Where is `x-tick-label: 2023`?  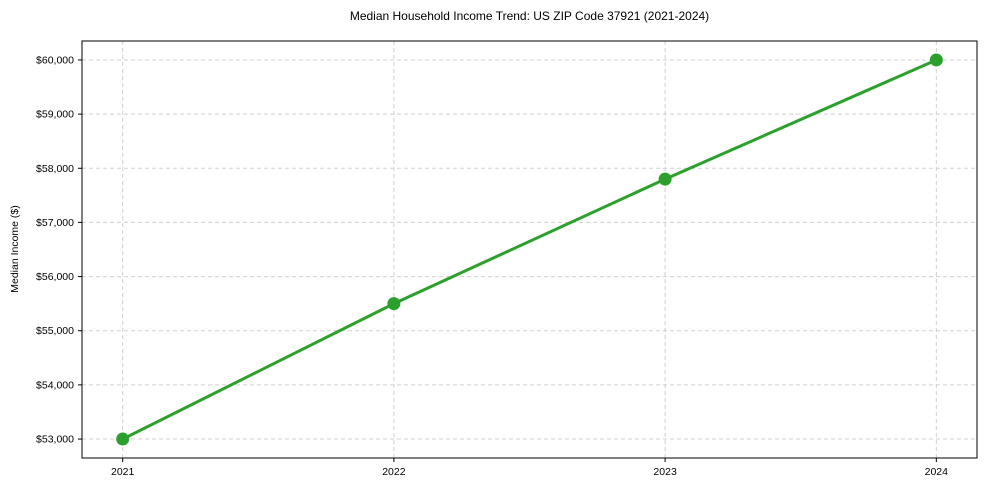
x-tick-label: 2023 is located at coordinates (665, 472).